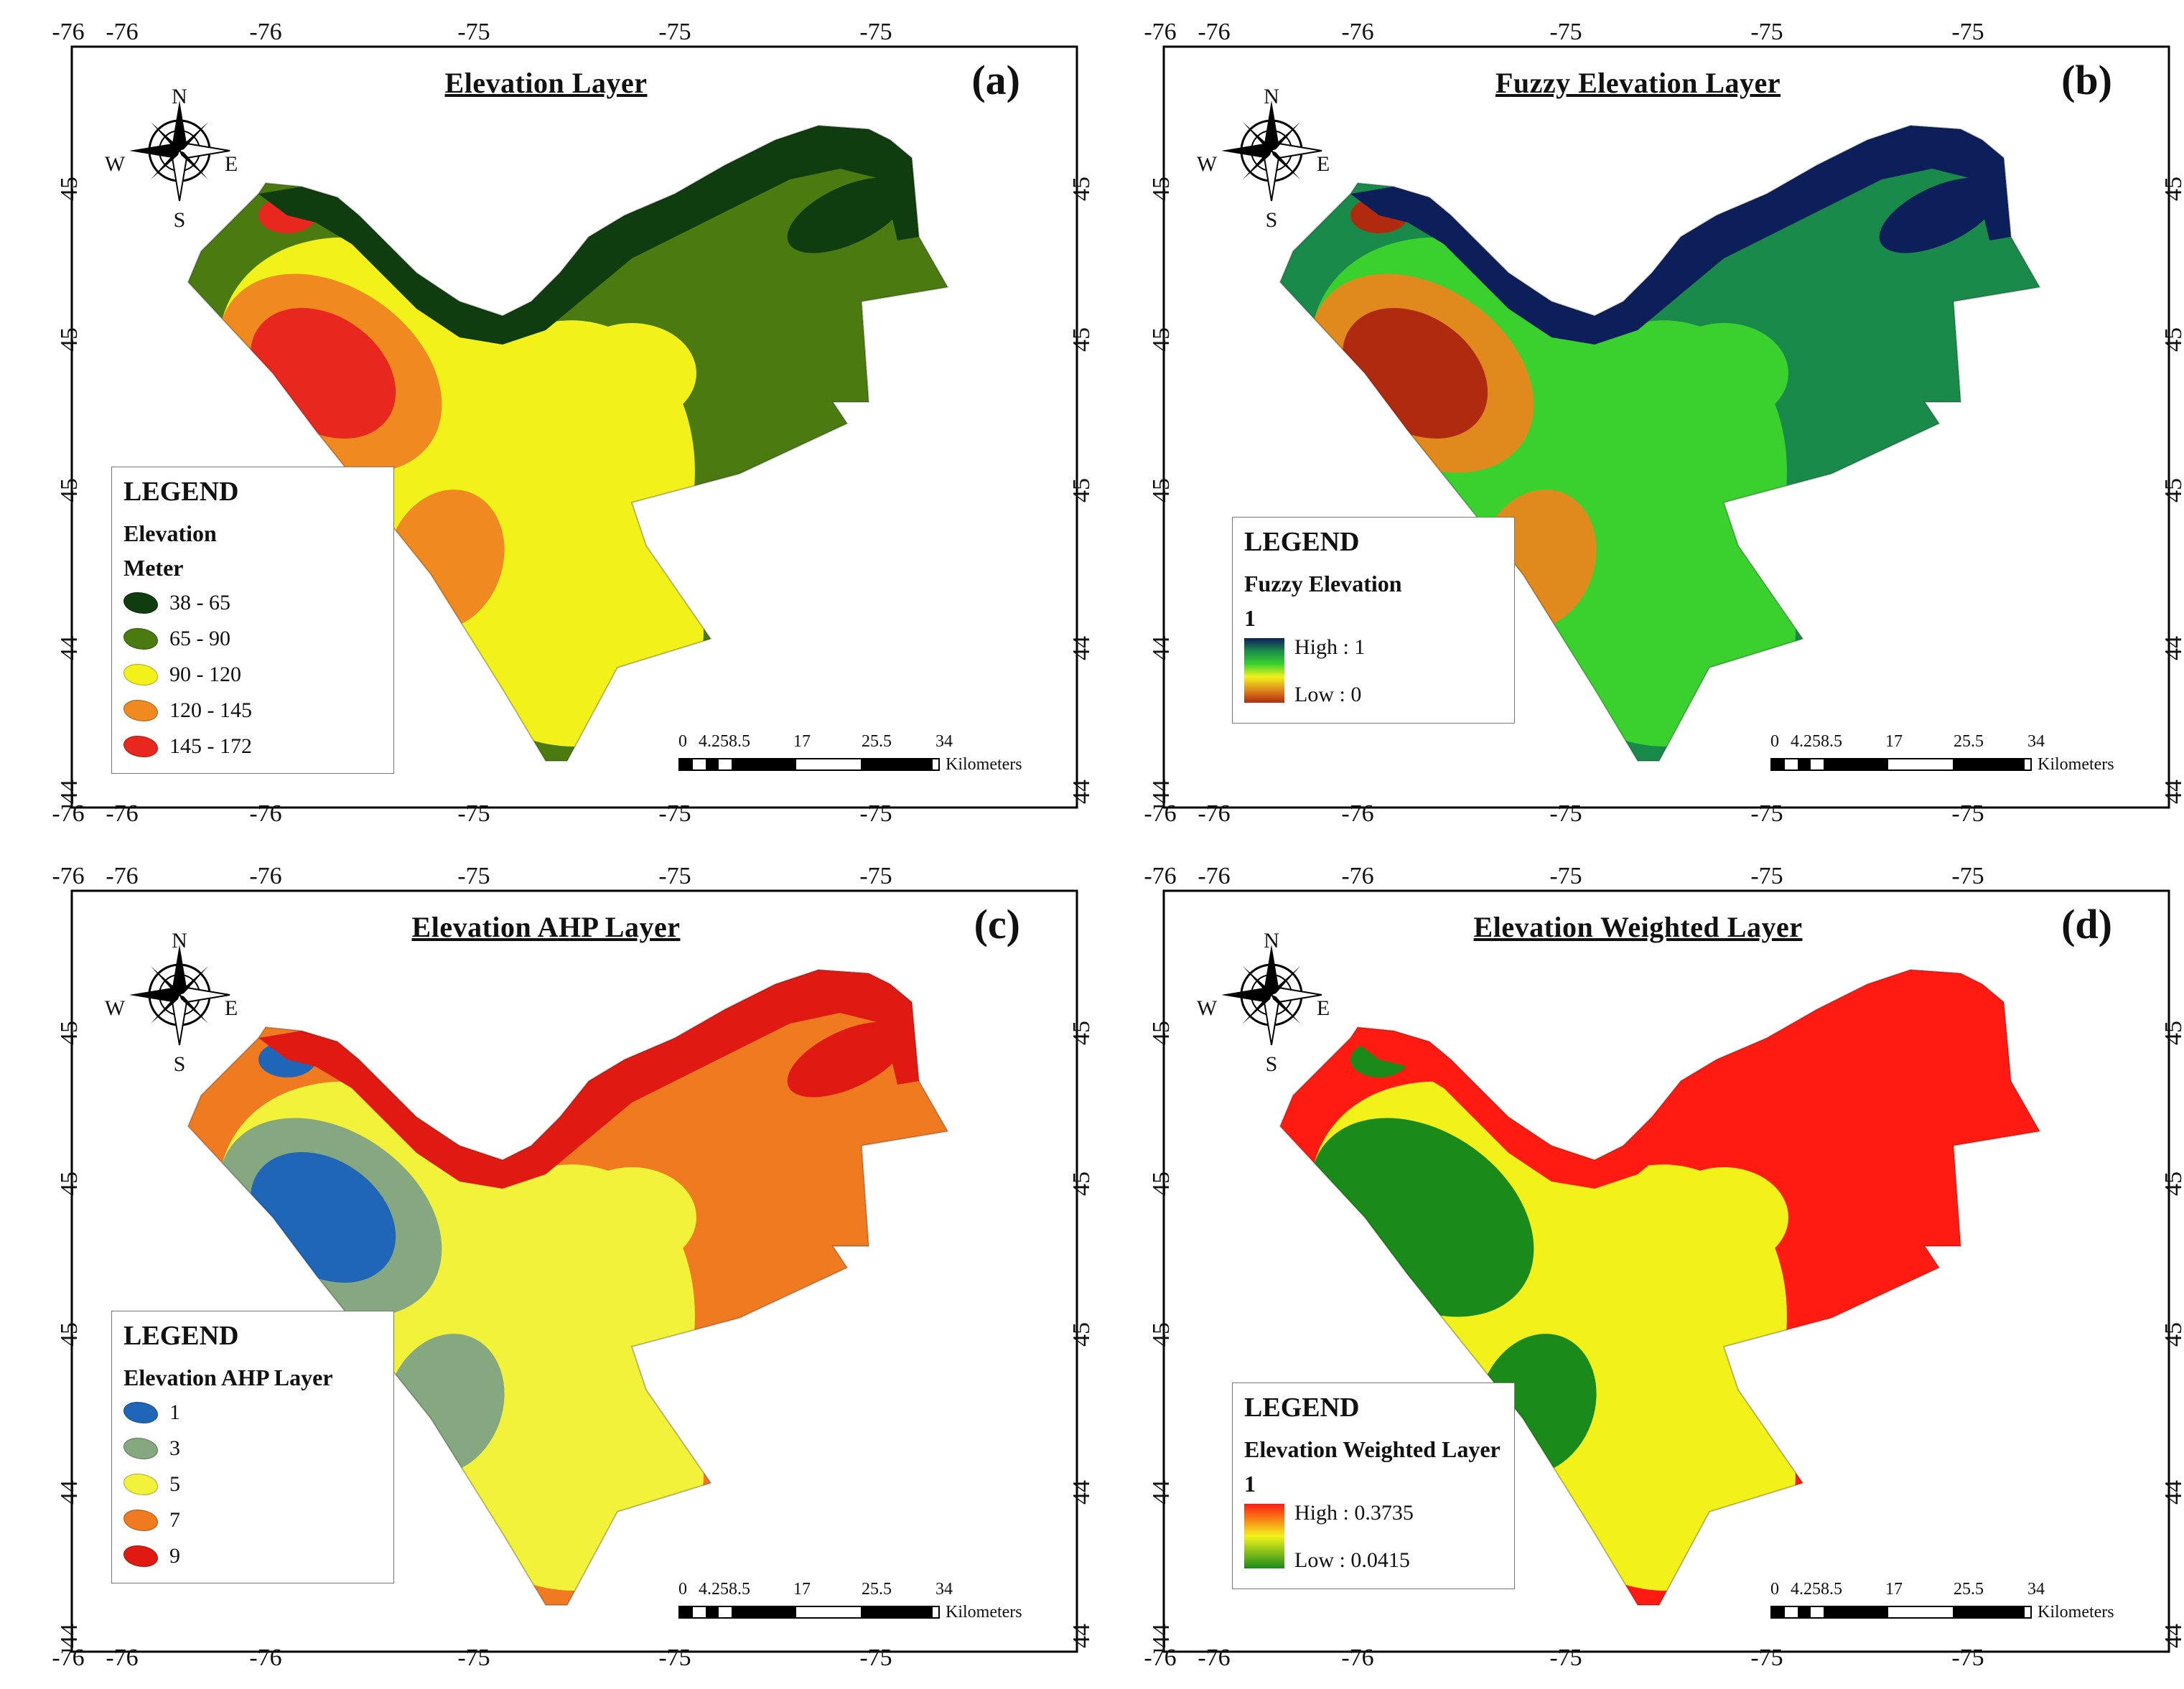 This screenshot has width=2184, height=1689. What do you see at coordinates (153, 568) in the screenshot?
I see `legend-subtitle-2: Meter` at bounding box center [153, 568].